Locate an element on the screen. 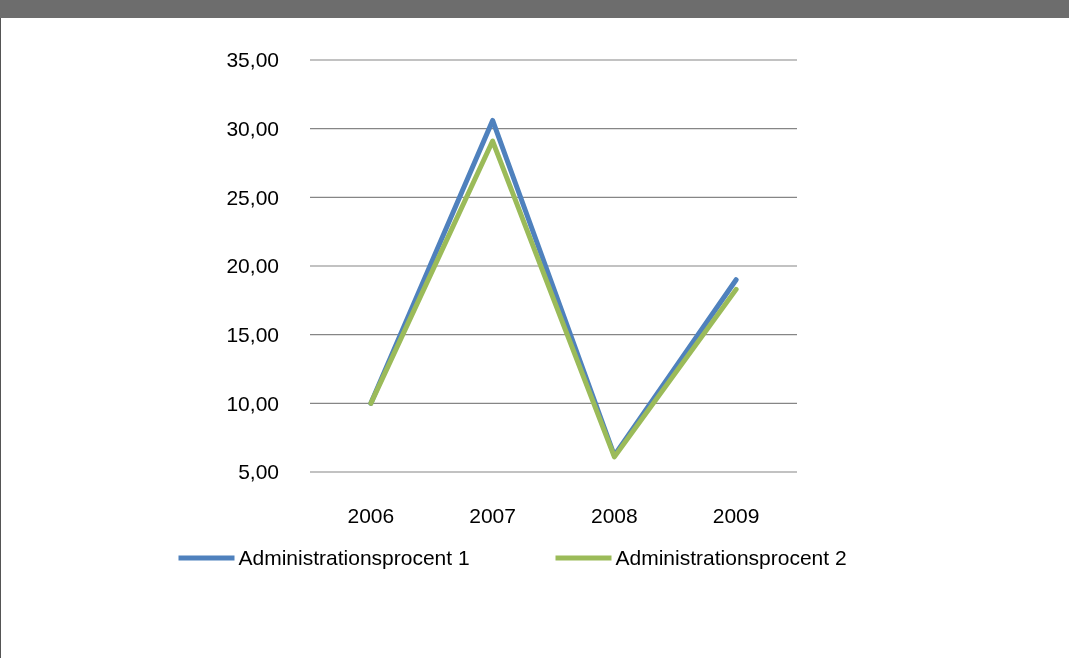 The width and height of the screenshot is (1069, 658). y-tick-label: 10,00 is located at coordinates (252, 403).